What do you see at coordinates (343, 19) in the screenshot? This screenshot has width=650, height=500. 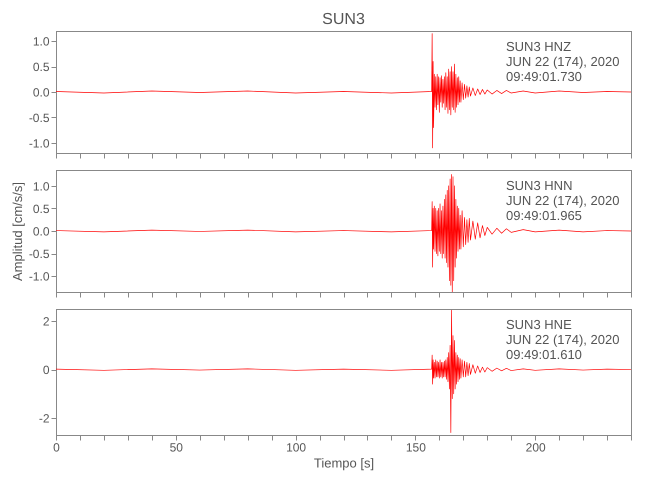 I see `chart-title: SUN3` at bounding box center [343, 19].